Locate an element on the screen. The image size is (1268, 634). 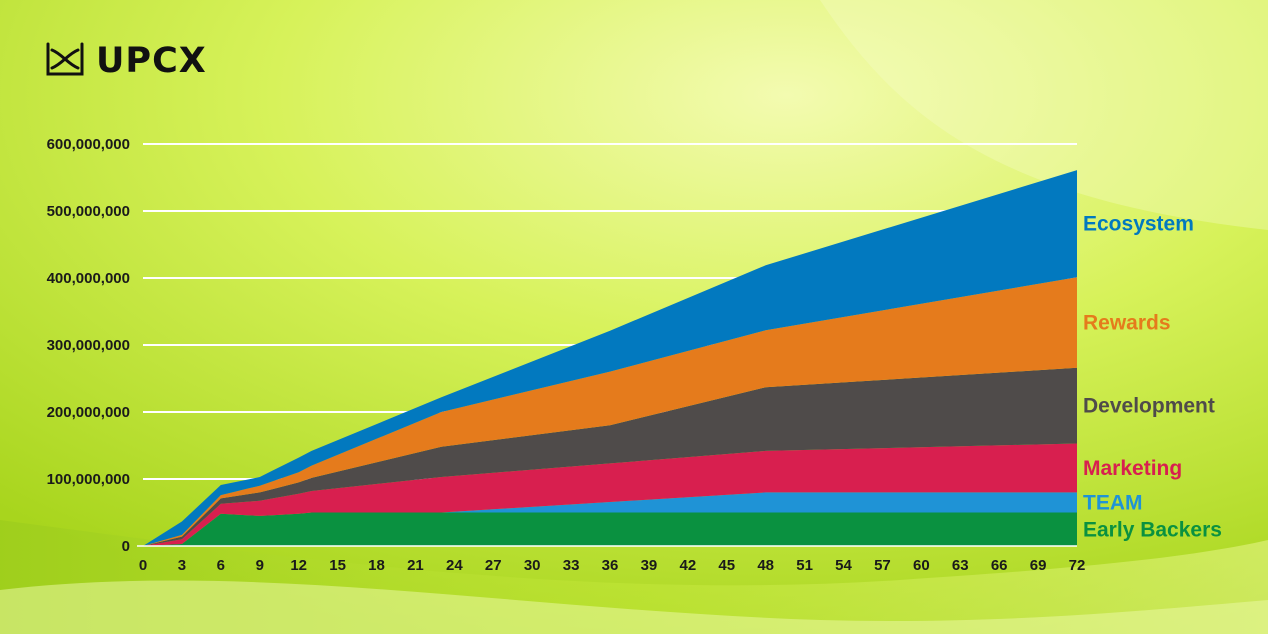
x-tick-label: 30 is located at coordinates (532, 565).